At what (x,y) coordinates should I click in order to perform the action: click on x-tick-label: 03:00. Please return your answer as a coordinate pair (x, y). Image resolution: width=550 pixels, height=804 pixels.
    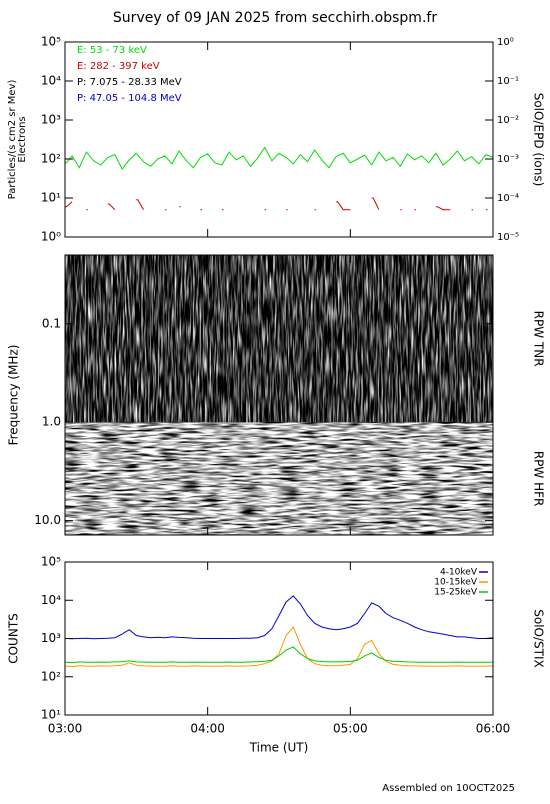
    Looking at the image, I should click on (65, 729).